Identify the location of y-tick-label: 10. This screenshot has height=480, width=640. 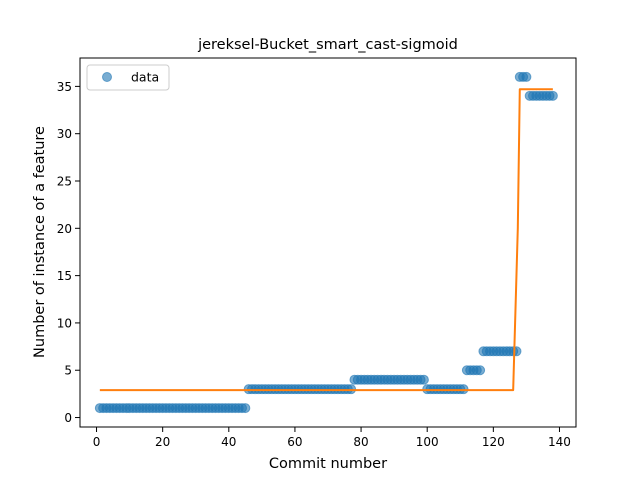
(64, 323).